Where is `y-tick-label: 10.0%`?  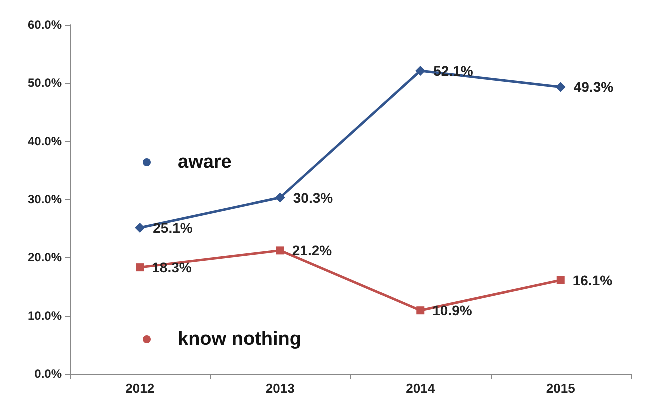
y-tick-label: 10.0% is located at coordinates (45, 315).